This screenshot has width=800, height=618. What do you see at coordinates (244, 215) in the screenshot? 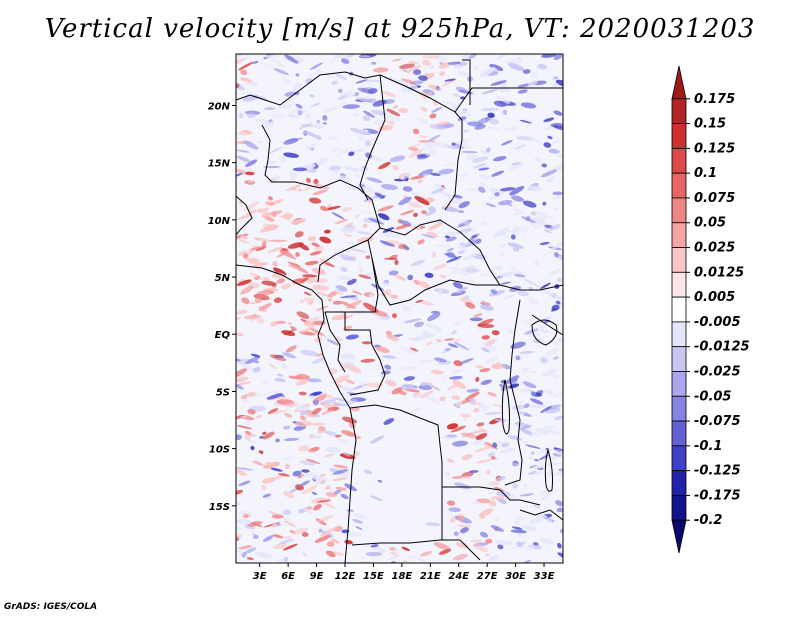
I see `coastline-west` at bounding box center [244, 215].